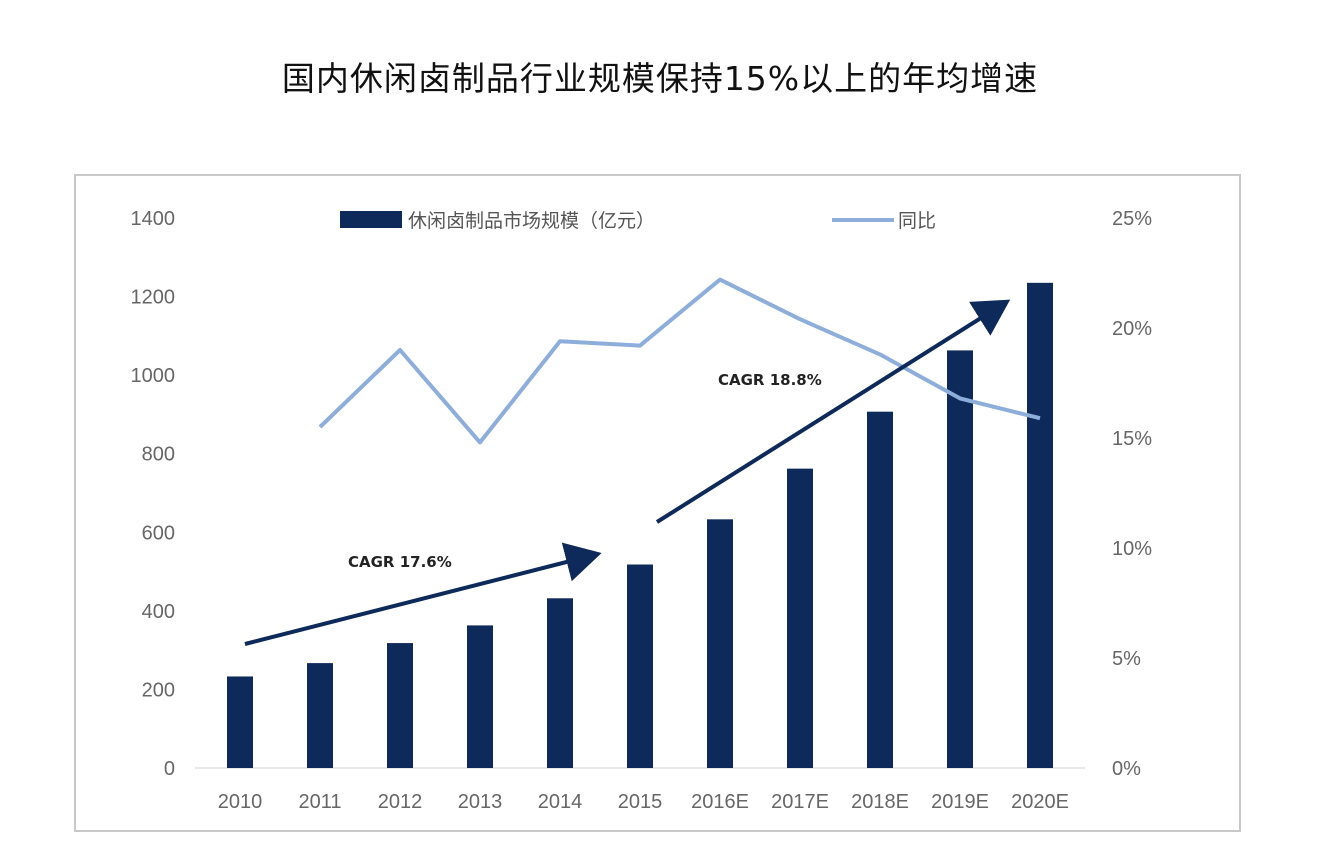 This screenshot has width=1320, height=844. What do you see at coordinates (770, 380) in the screenshot?
I see `cagr-label-2: CAGR 18.8%` at bounding box center [770, 380].